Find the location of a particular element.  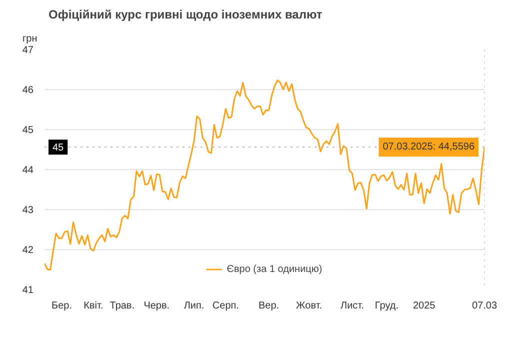

annotation: 07.03.2025: 44,5596 is located at coordinates (428, 147).